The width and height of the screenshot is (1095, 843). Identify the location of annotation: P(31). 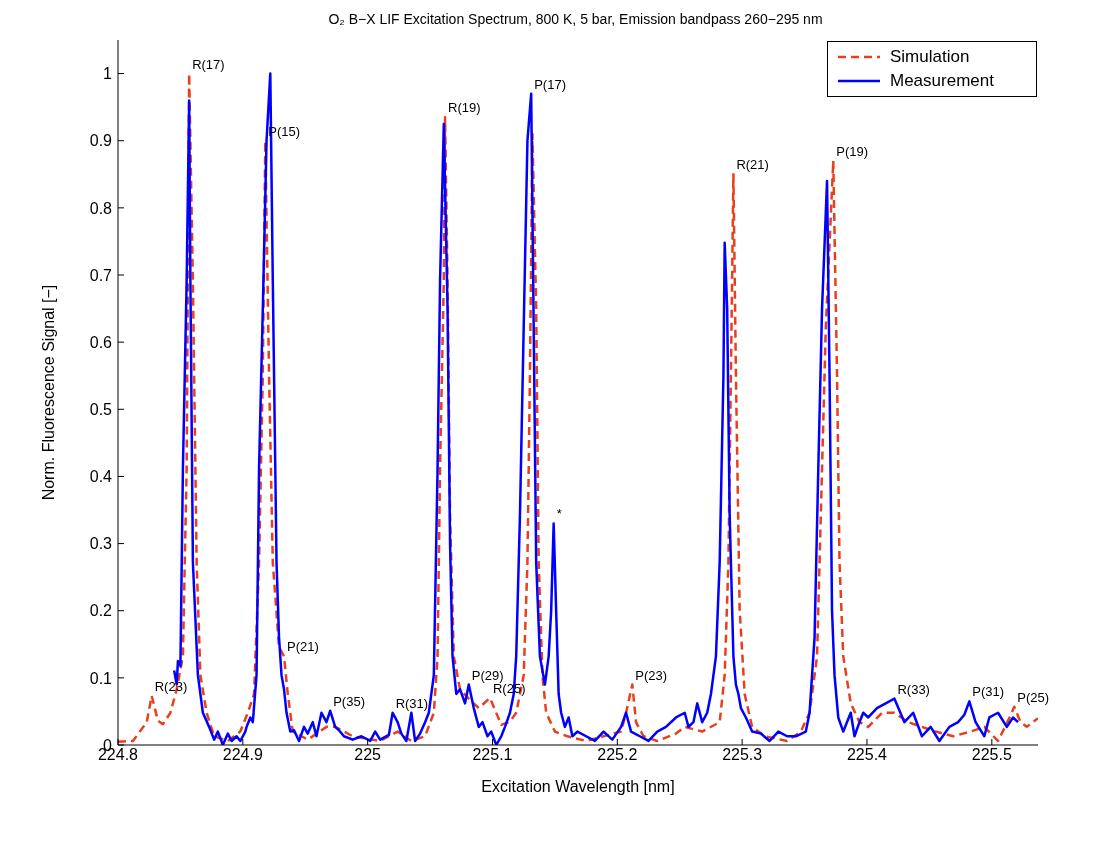
(988, 692).